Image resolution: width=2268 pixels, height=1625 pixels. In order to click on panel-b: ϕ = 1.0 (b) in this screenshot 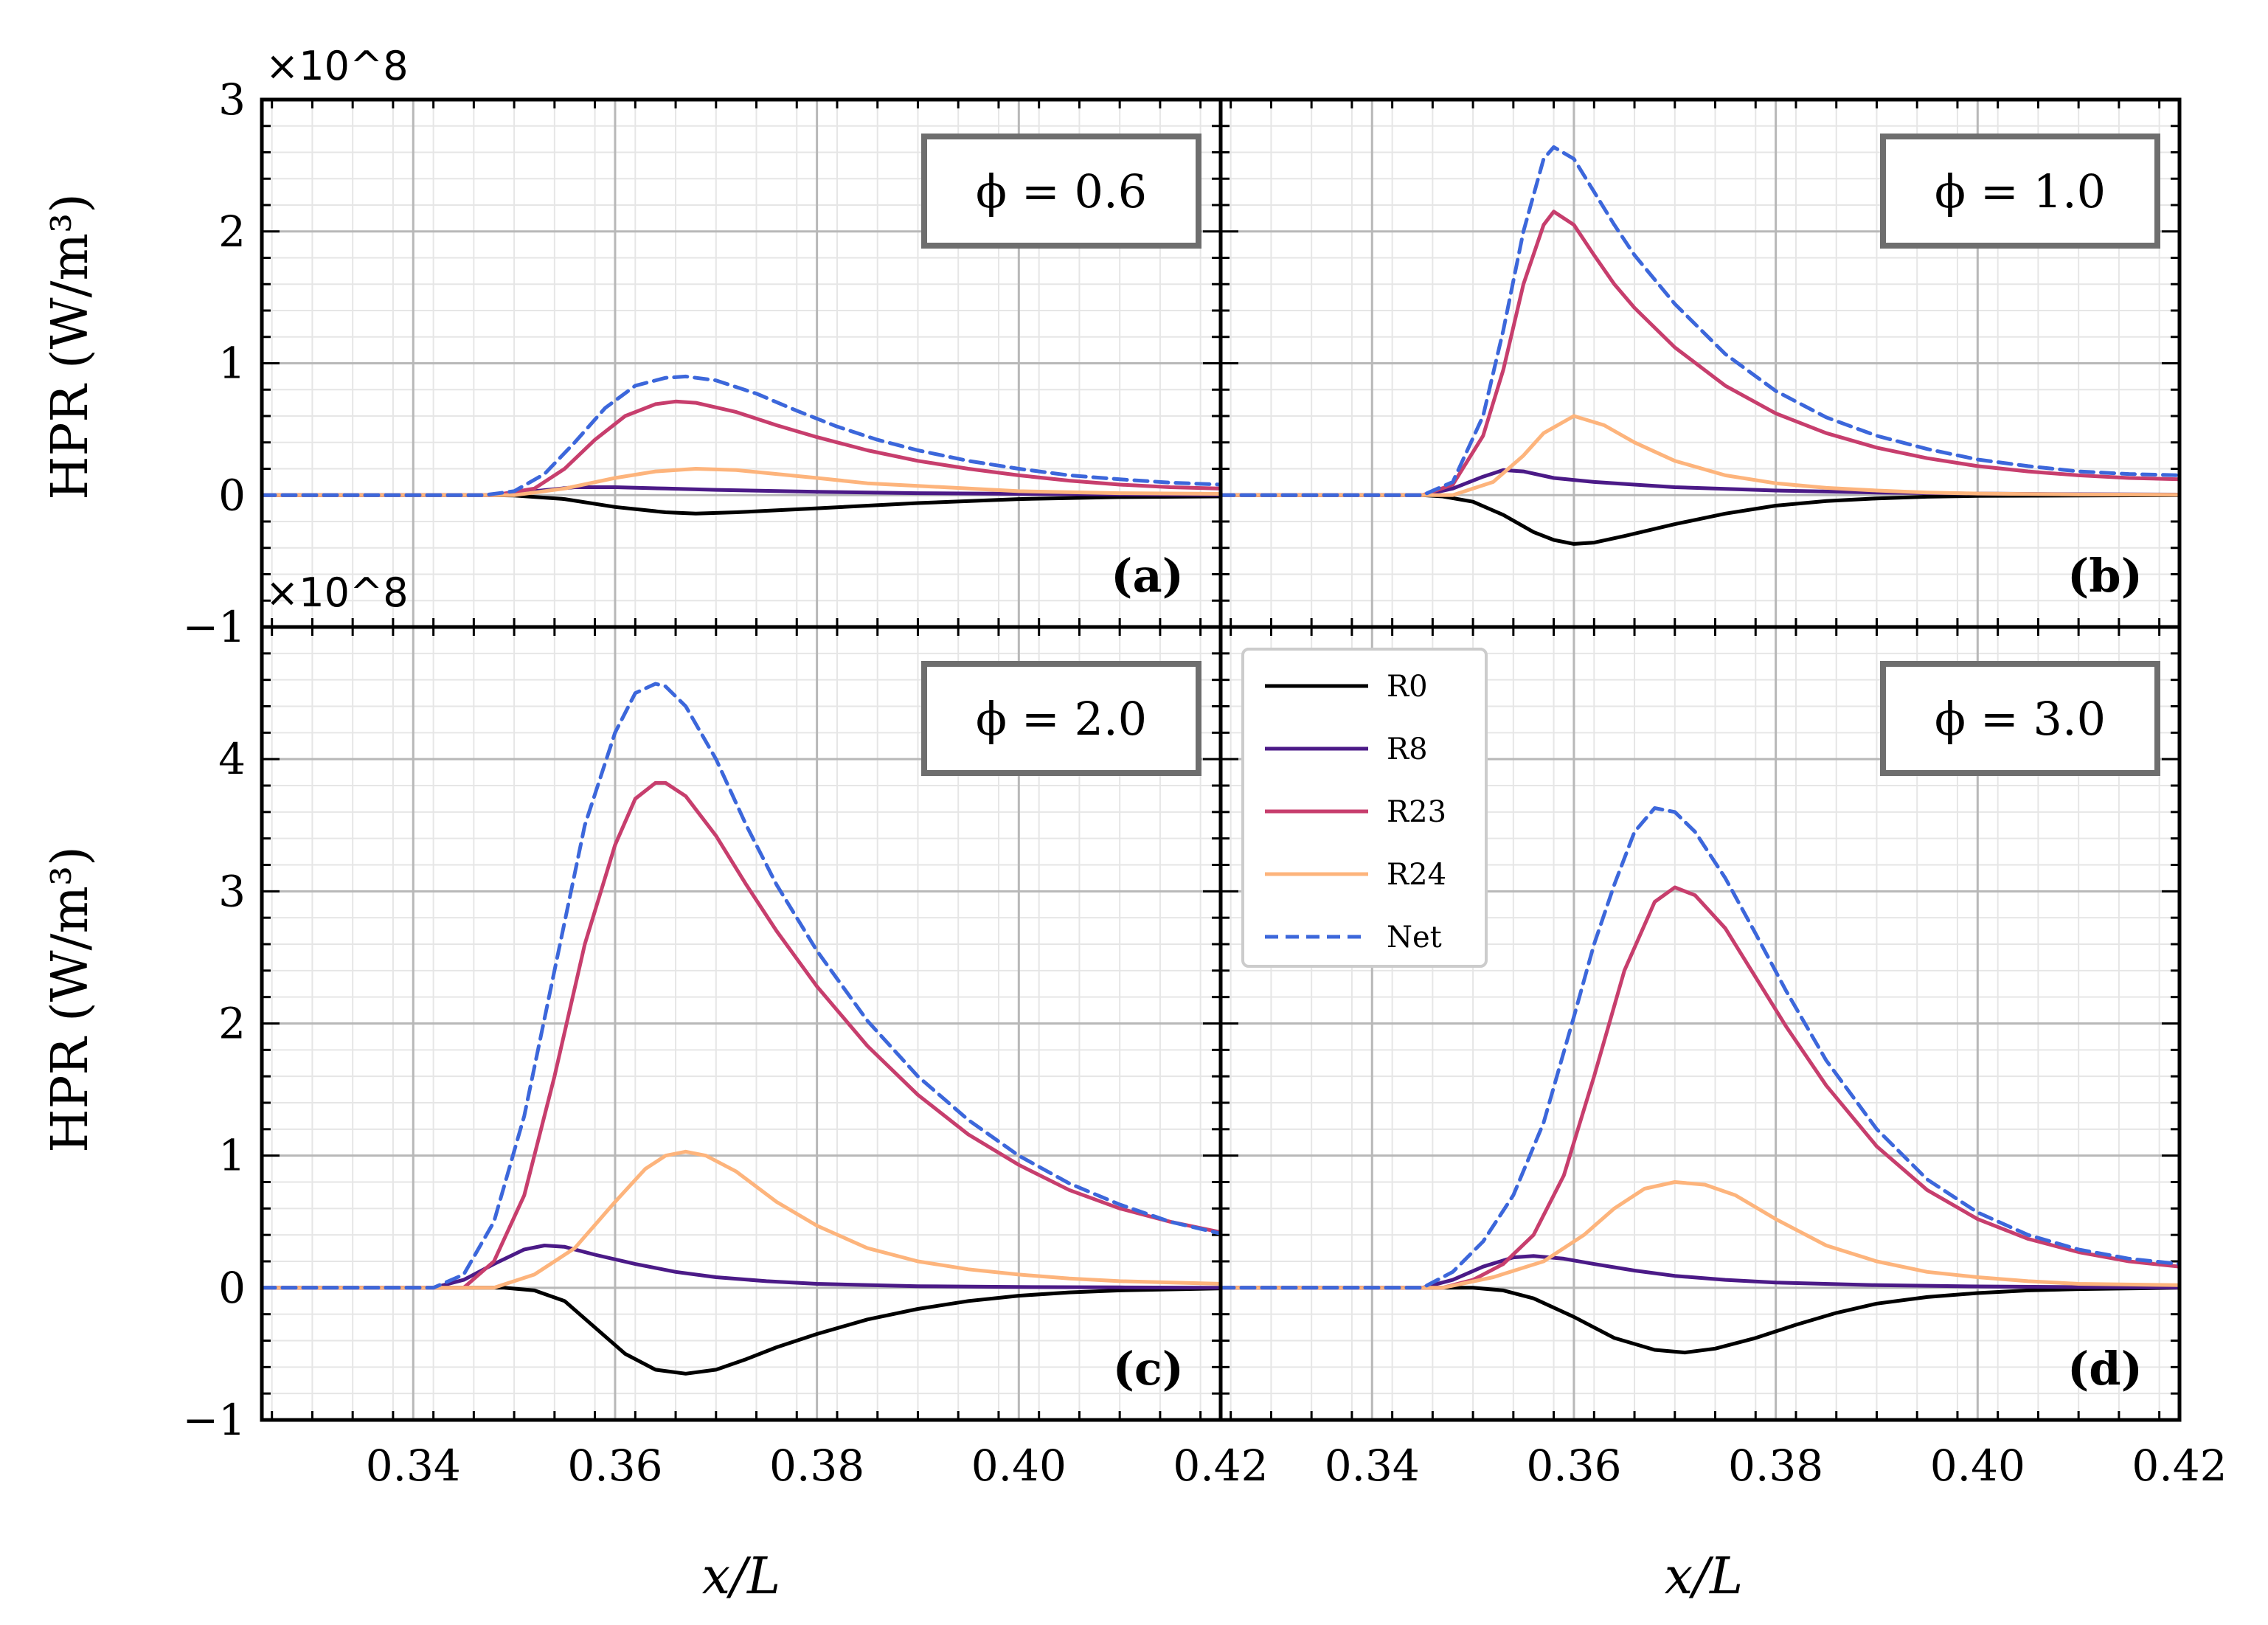, I will do `click(1700, 363)`.